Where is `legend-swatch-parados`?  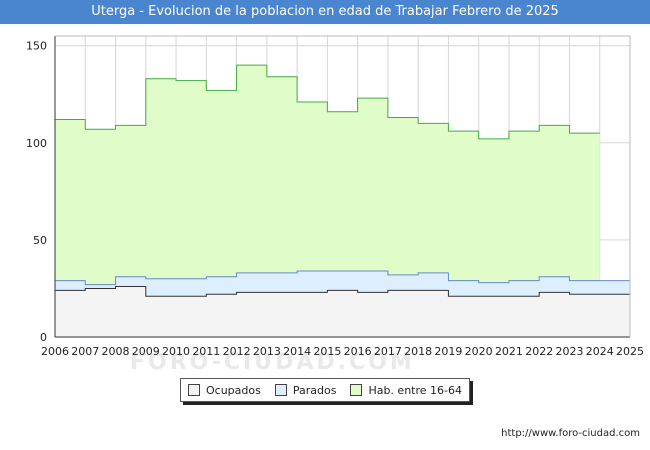 legend-swatch-parados is located at coordinates (280, 390).